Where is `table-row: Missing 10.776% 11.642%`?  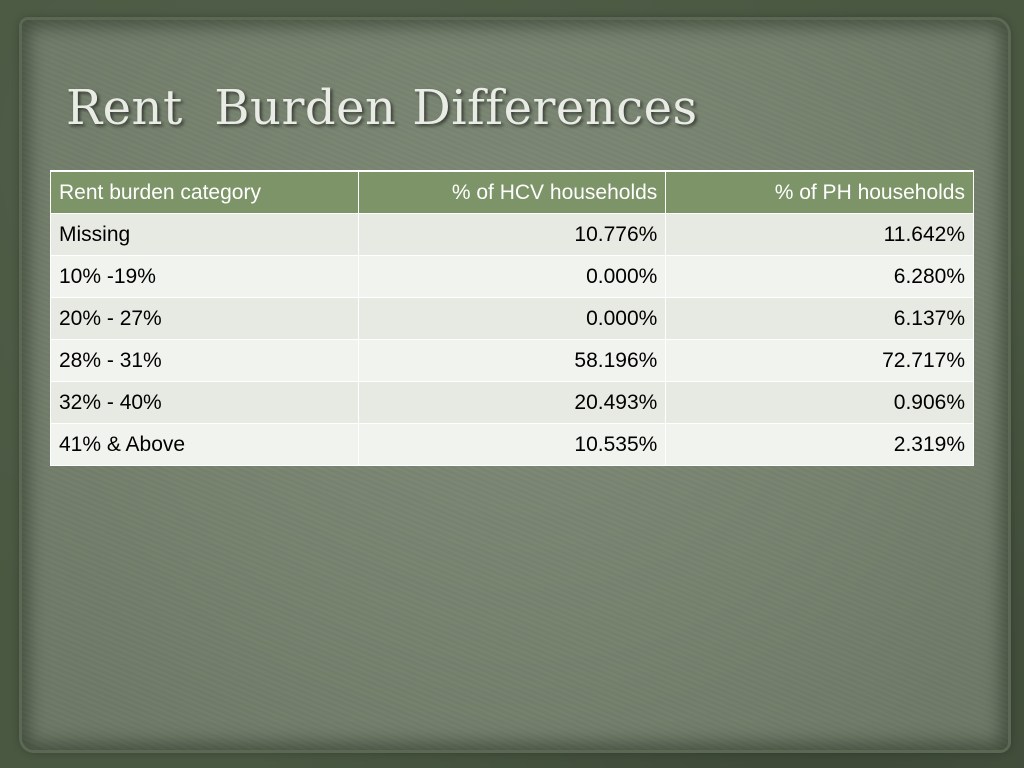
table-row: Missing 10.776% 11.642% is located at coordinates (512, 234).